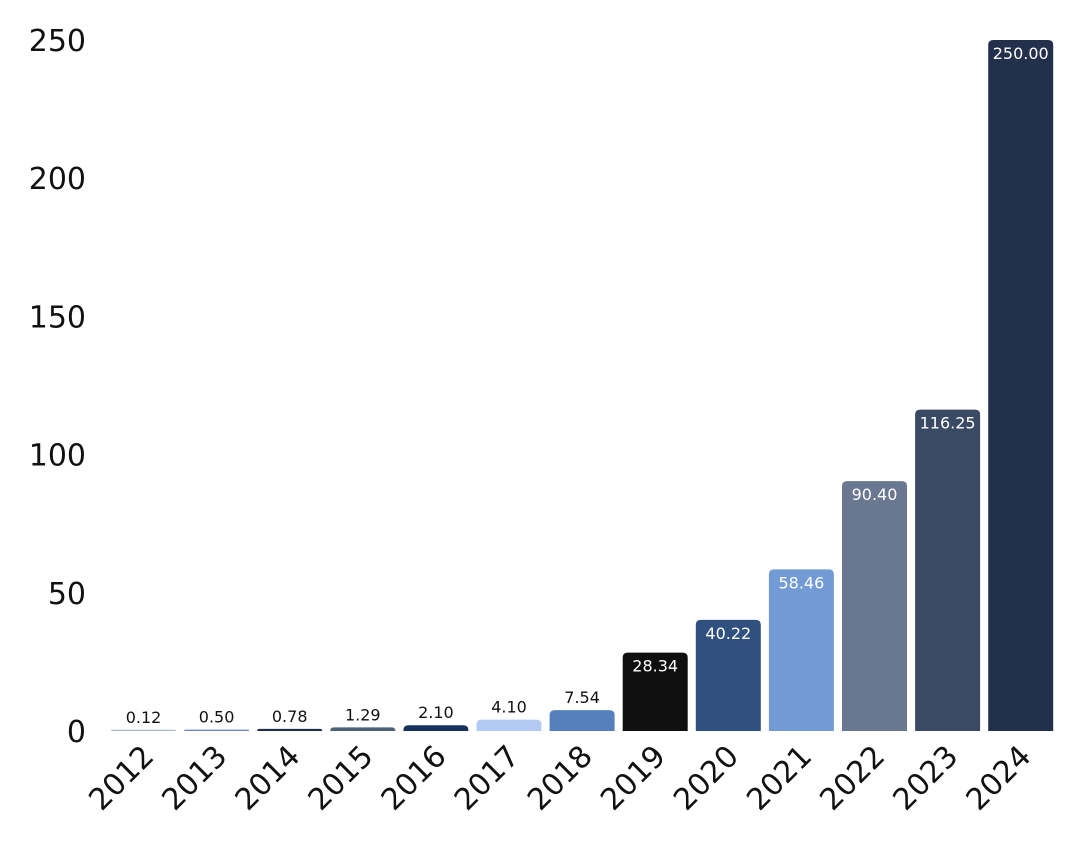  I want to click on data-label: 40.22, so click(728, 633).